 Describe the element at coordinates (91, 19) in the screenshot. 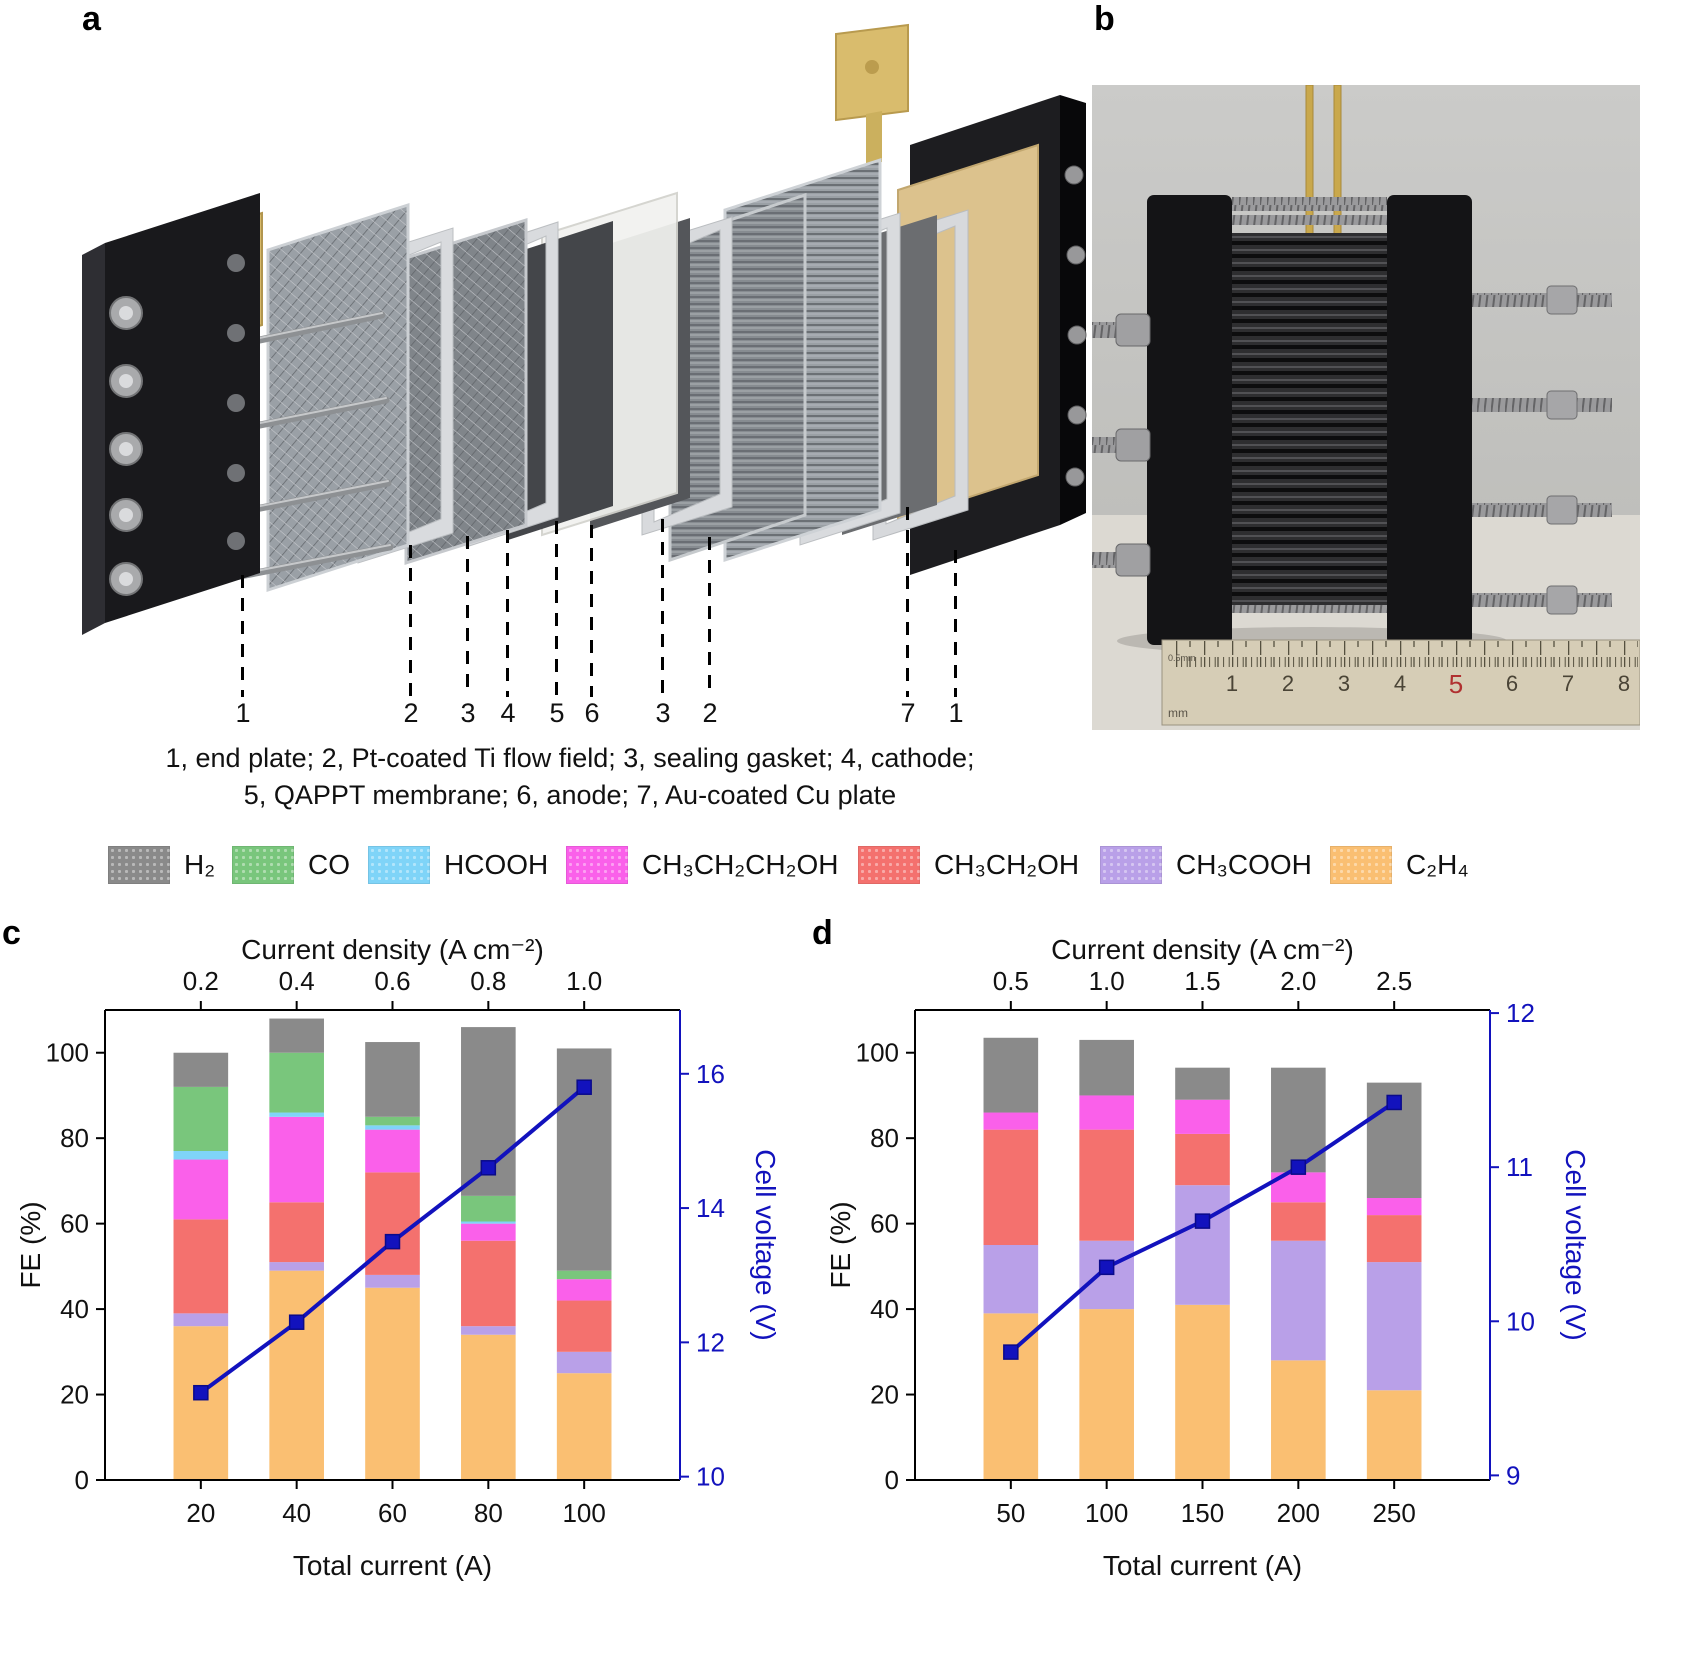

I see `panel-a-label: a` at that location.